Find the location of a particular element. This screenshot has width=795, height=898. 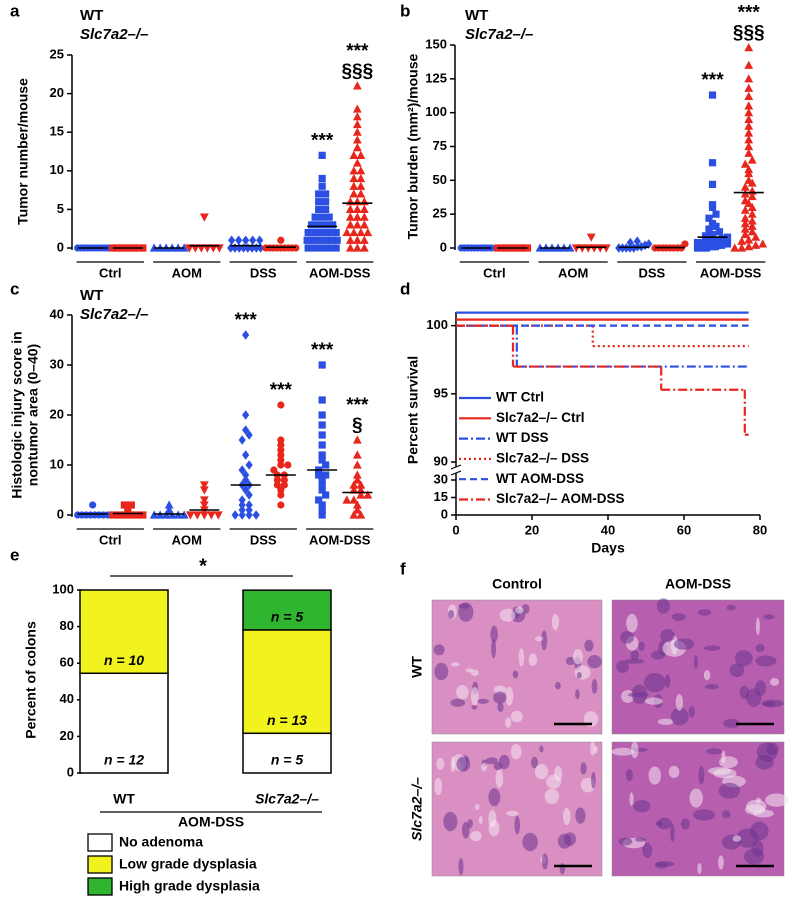

legend-entry: WT is located at coordinates (476, 15).